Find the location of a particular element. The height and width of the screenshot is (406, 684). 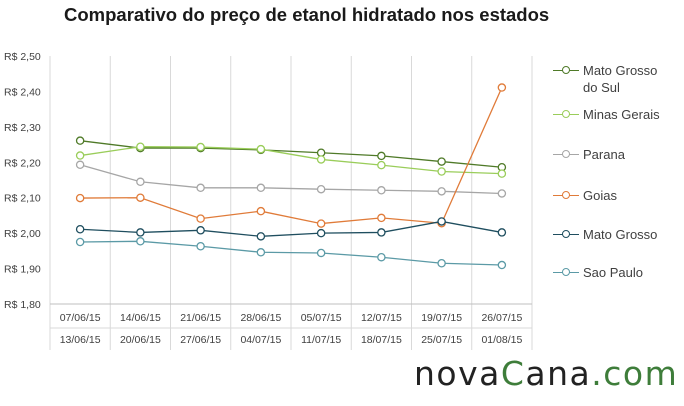

logo-part: ana is located at coordinates (558, 373).